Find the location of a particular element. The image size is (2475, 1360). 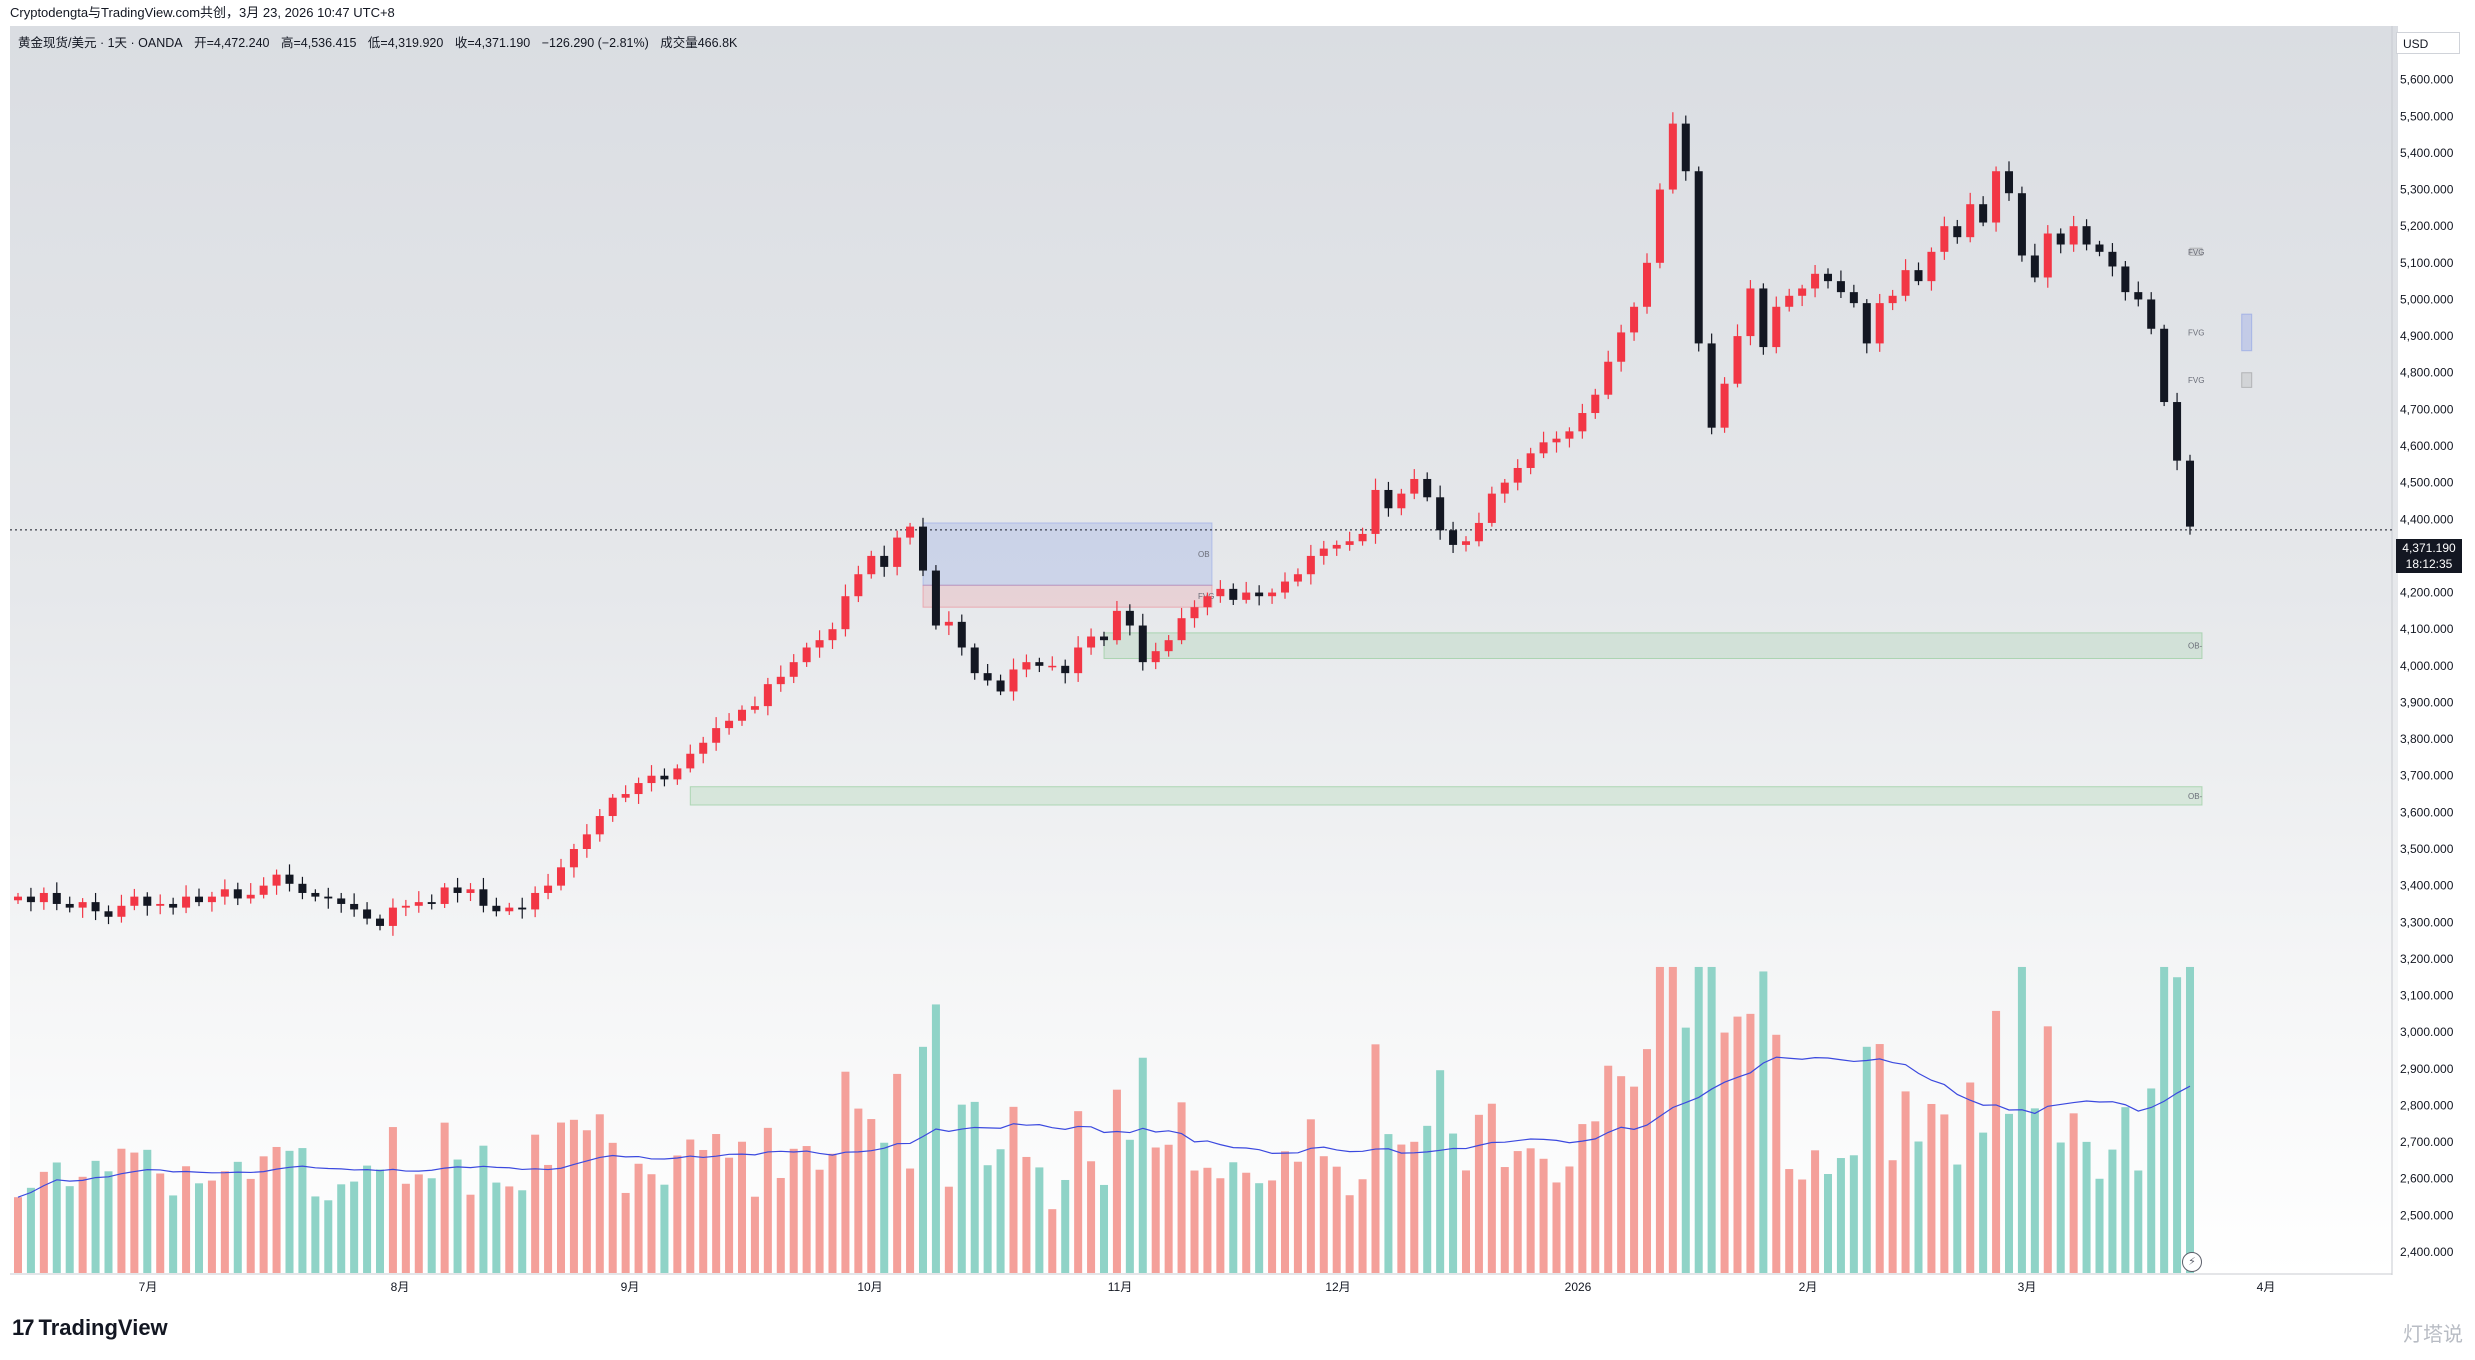

zone-fvg-box is located at coordinates (2247, 380).